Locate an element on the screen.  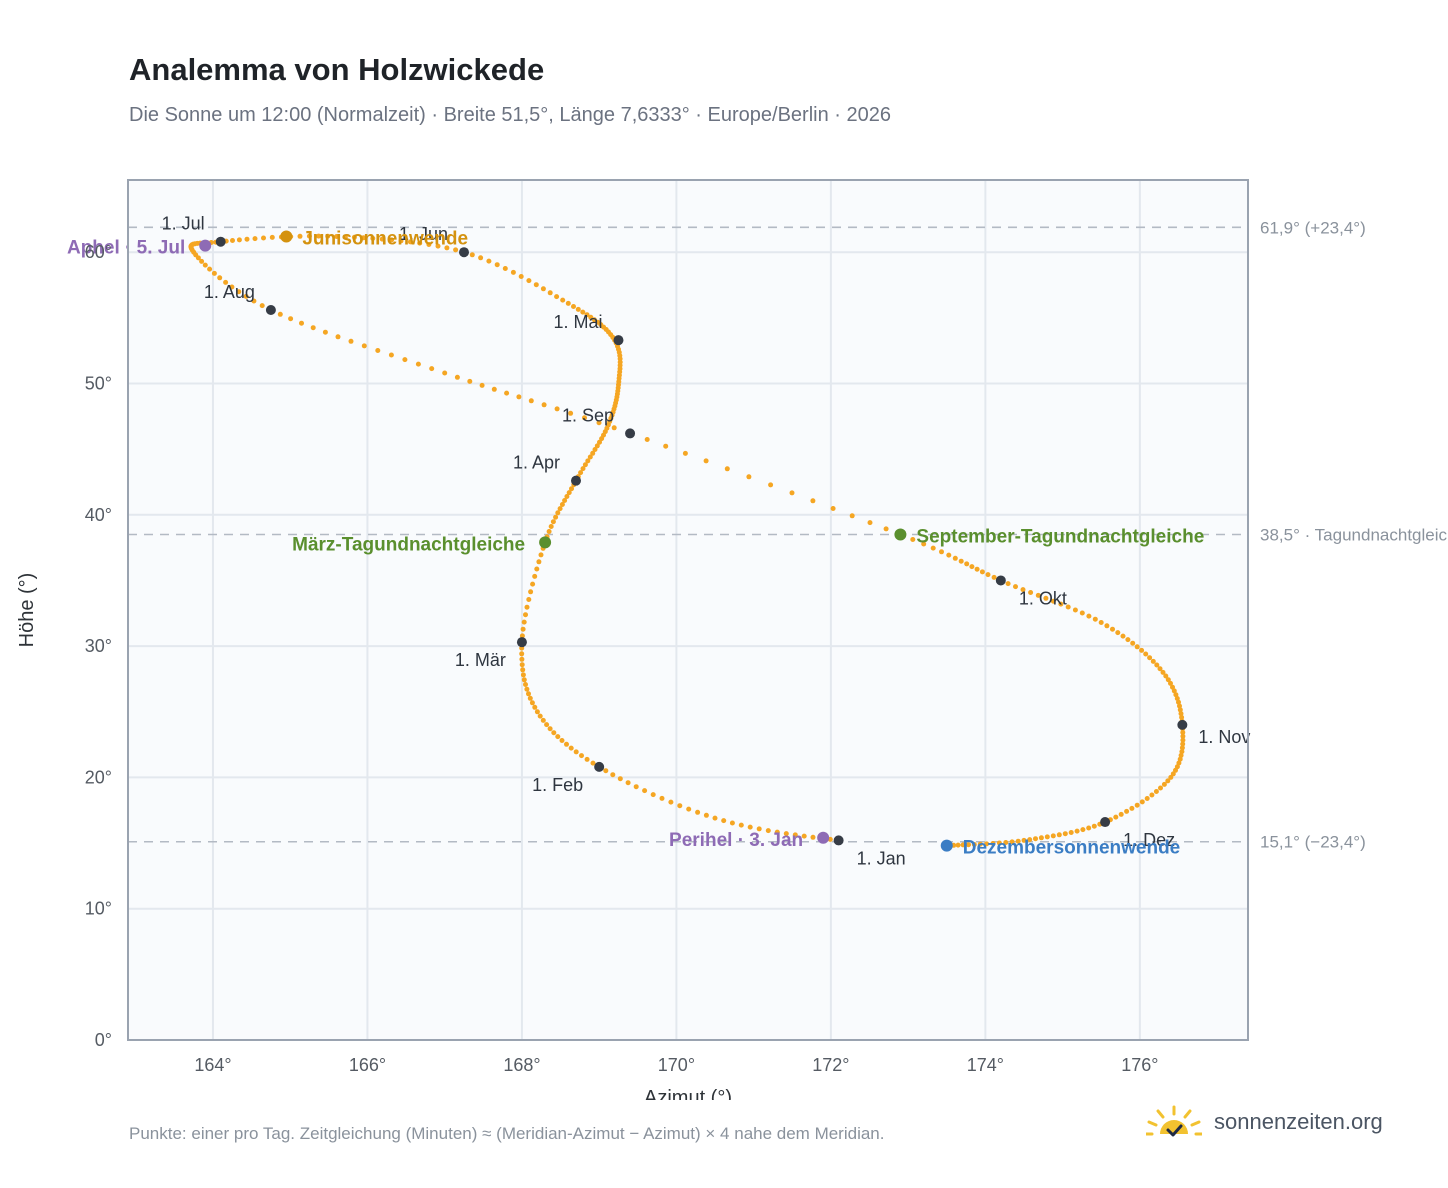
y-tick-label: 10° is located at coordinates (98, 909).